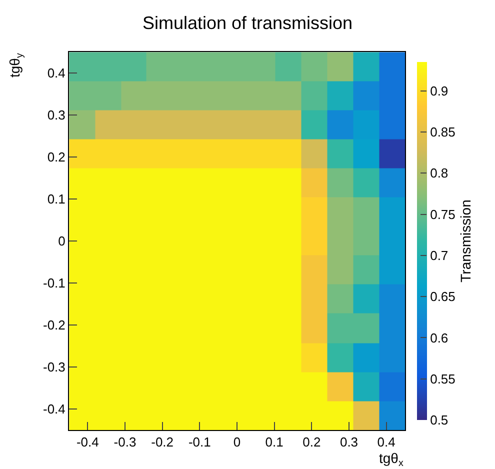 The height and width of the screenshot is (469, 495). What do you see at coordinates (349, 442) in the screenshot?
I see `x-tick-label: 0.3` at bounding box center [349, 442].